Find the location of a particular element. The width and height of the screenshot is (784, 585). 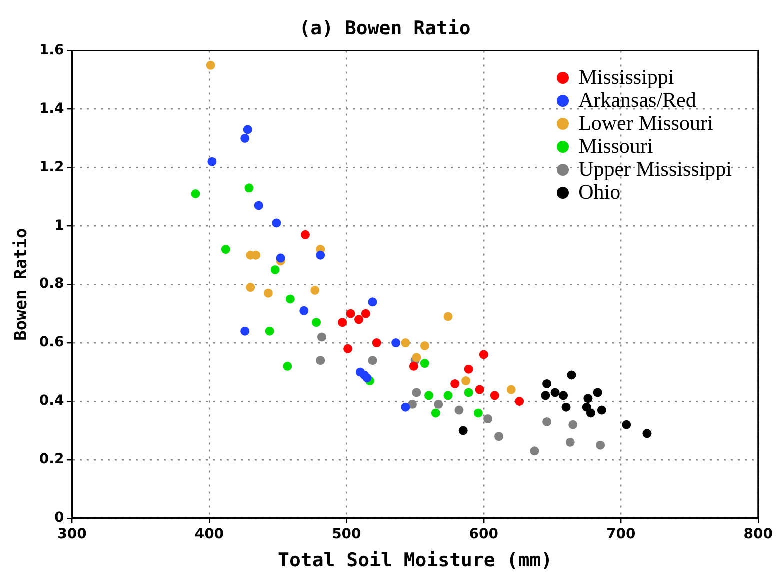

x-tick-label: 600 is located at coordinates (484, 534).